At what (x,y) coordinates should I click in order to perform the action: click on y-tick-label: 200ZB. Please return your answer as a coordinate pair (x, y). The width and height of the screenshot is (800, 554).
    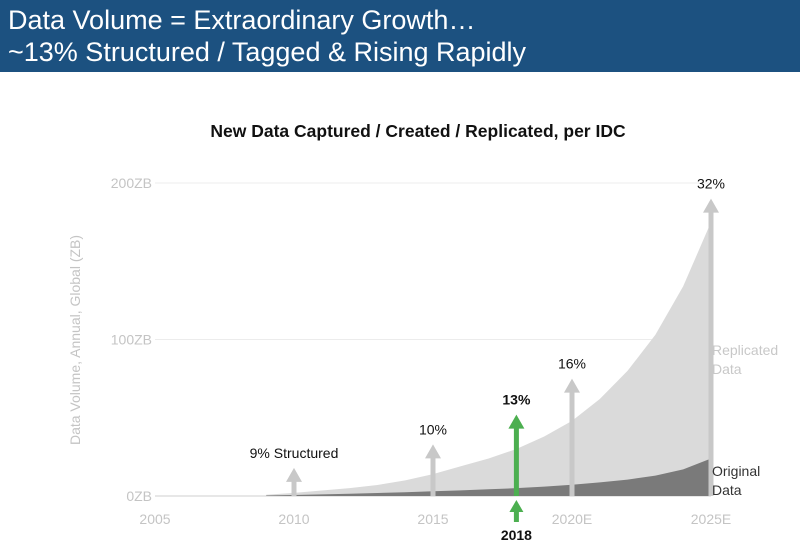
    Looking at the image, I should click on (131, 183).